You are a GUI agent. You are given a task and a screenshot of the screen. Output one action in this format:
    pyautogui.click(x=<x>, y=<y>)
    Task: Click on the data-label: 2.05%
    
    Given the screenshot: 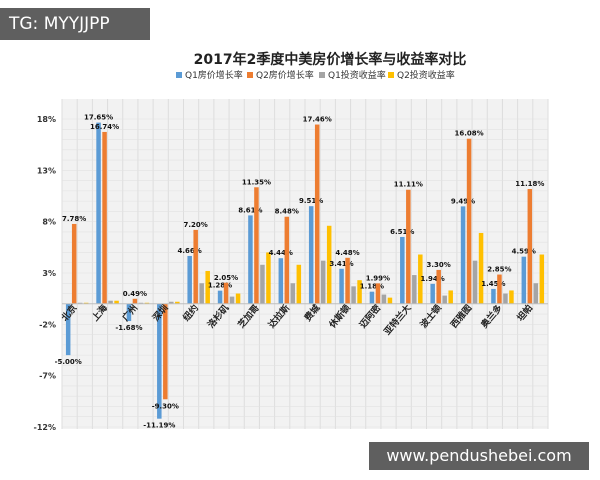 What is the action you would take?
    pyautogui.click(x=226, y=278)
    